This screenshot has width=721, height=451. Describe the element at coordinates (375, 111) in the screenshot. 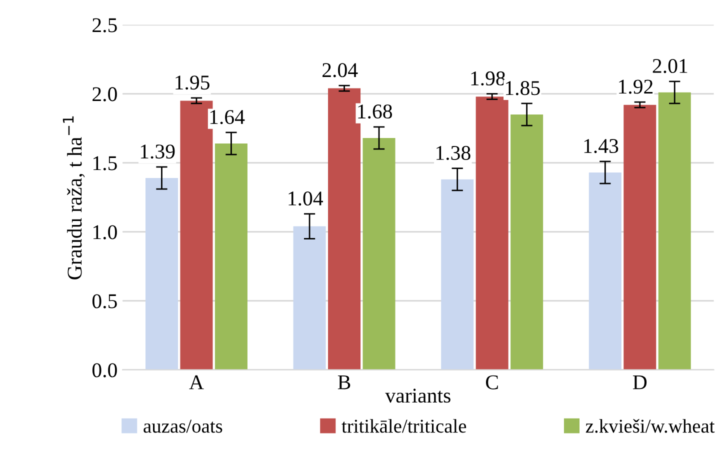

I see `data-label: 1.68` at that location.